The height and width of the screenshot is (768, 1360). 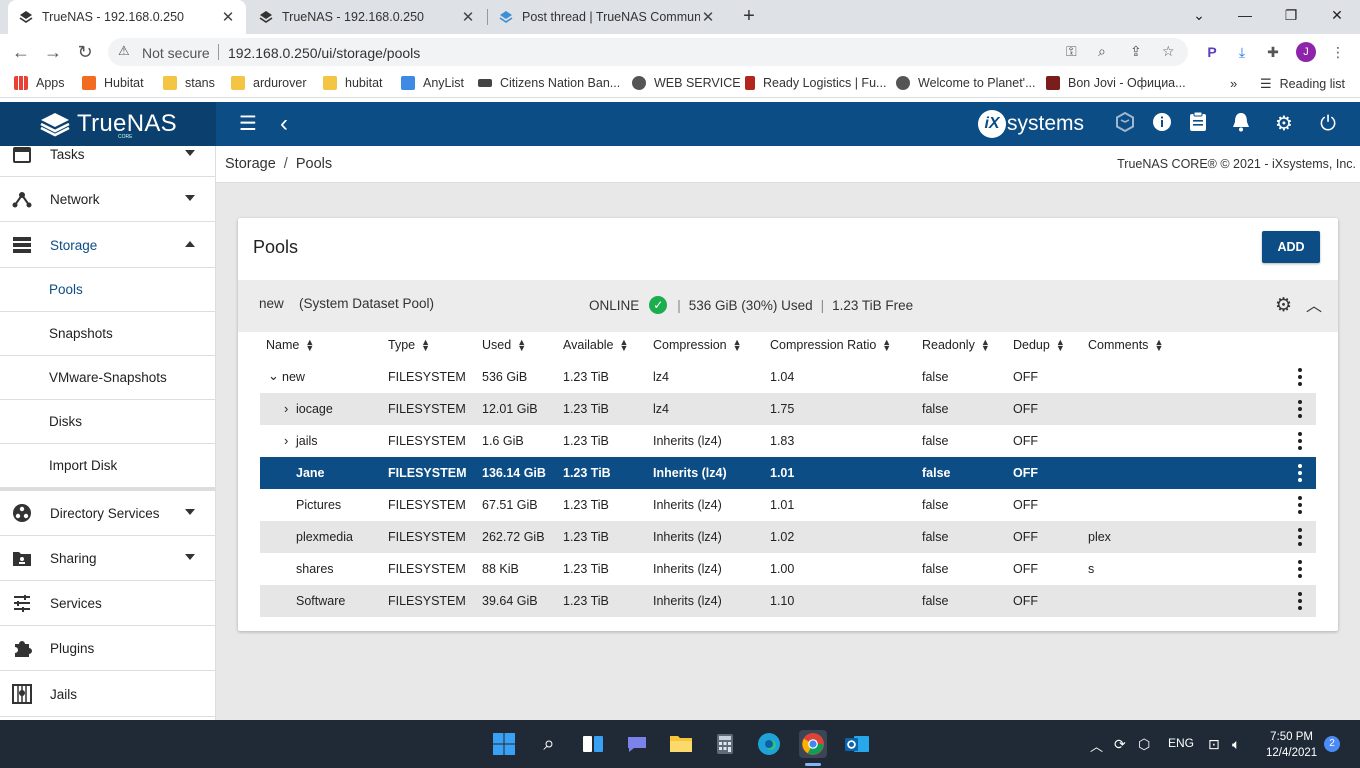 I want to click on dropbox-icon: ⬡, so click(x=1144, y=744).